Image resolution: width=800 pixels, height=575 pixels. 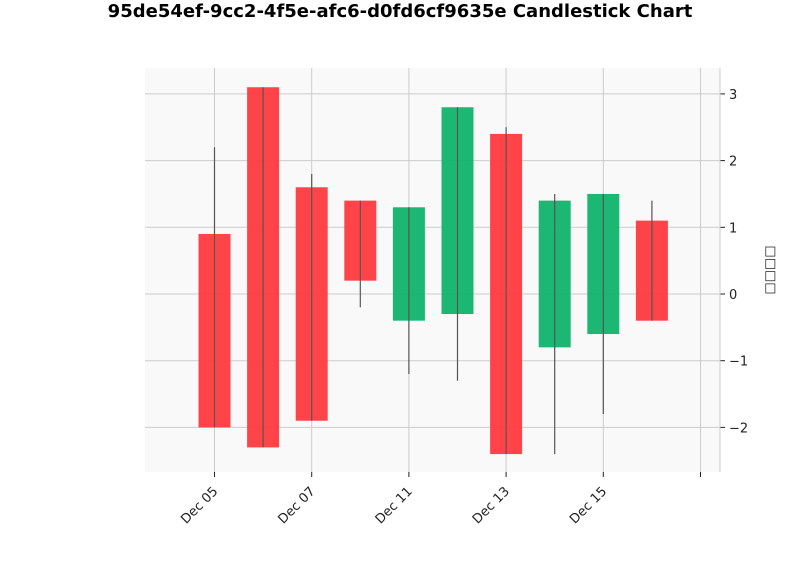 What do you see at coordinates (733, 228) in the screenshot?
I see `y-tick-label: 1` at bounding box center [733, 228].